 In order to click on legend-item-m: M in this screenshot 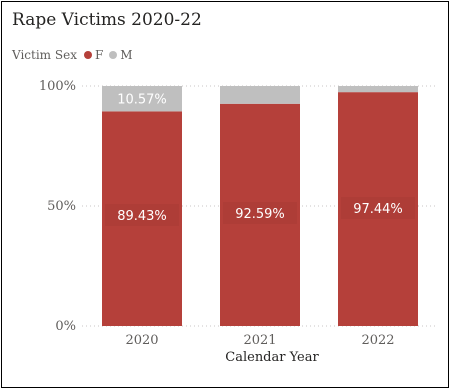, I will do `click(121, 55)`.